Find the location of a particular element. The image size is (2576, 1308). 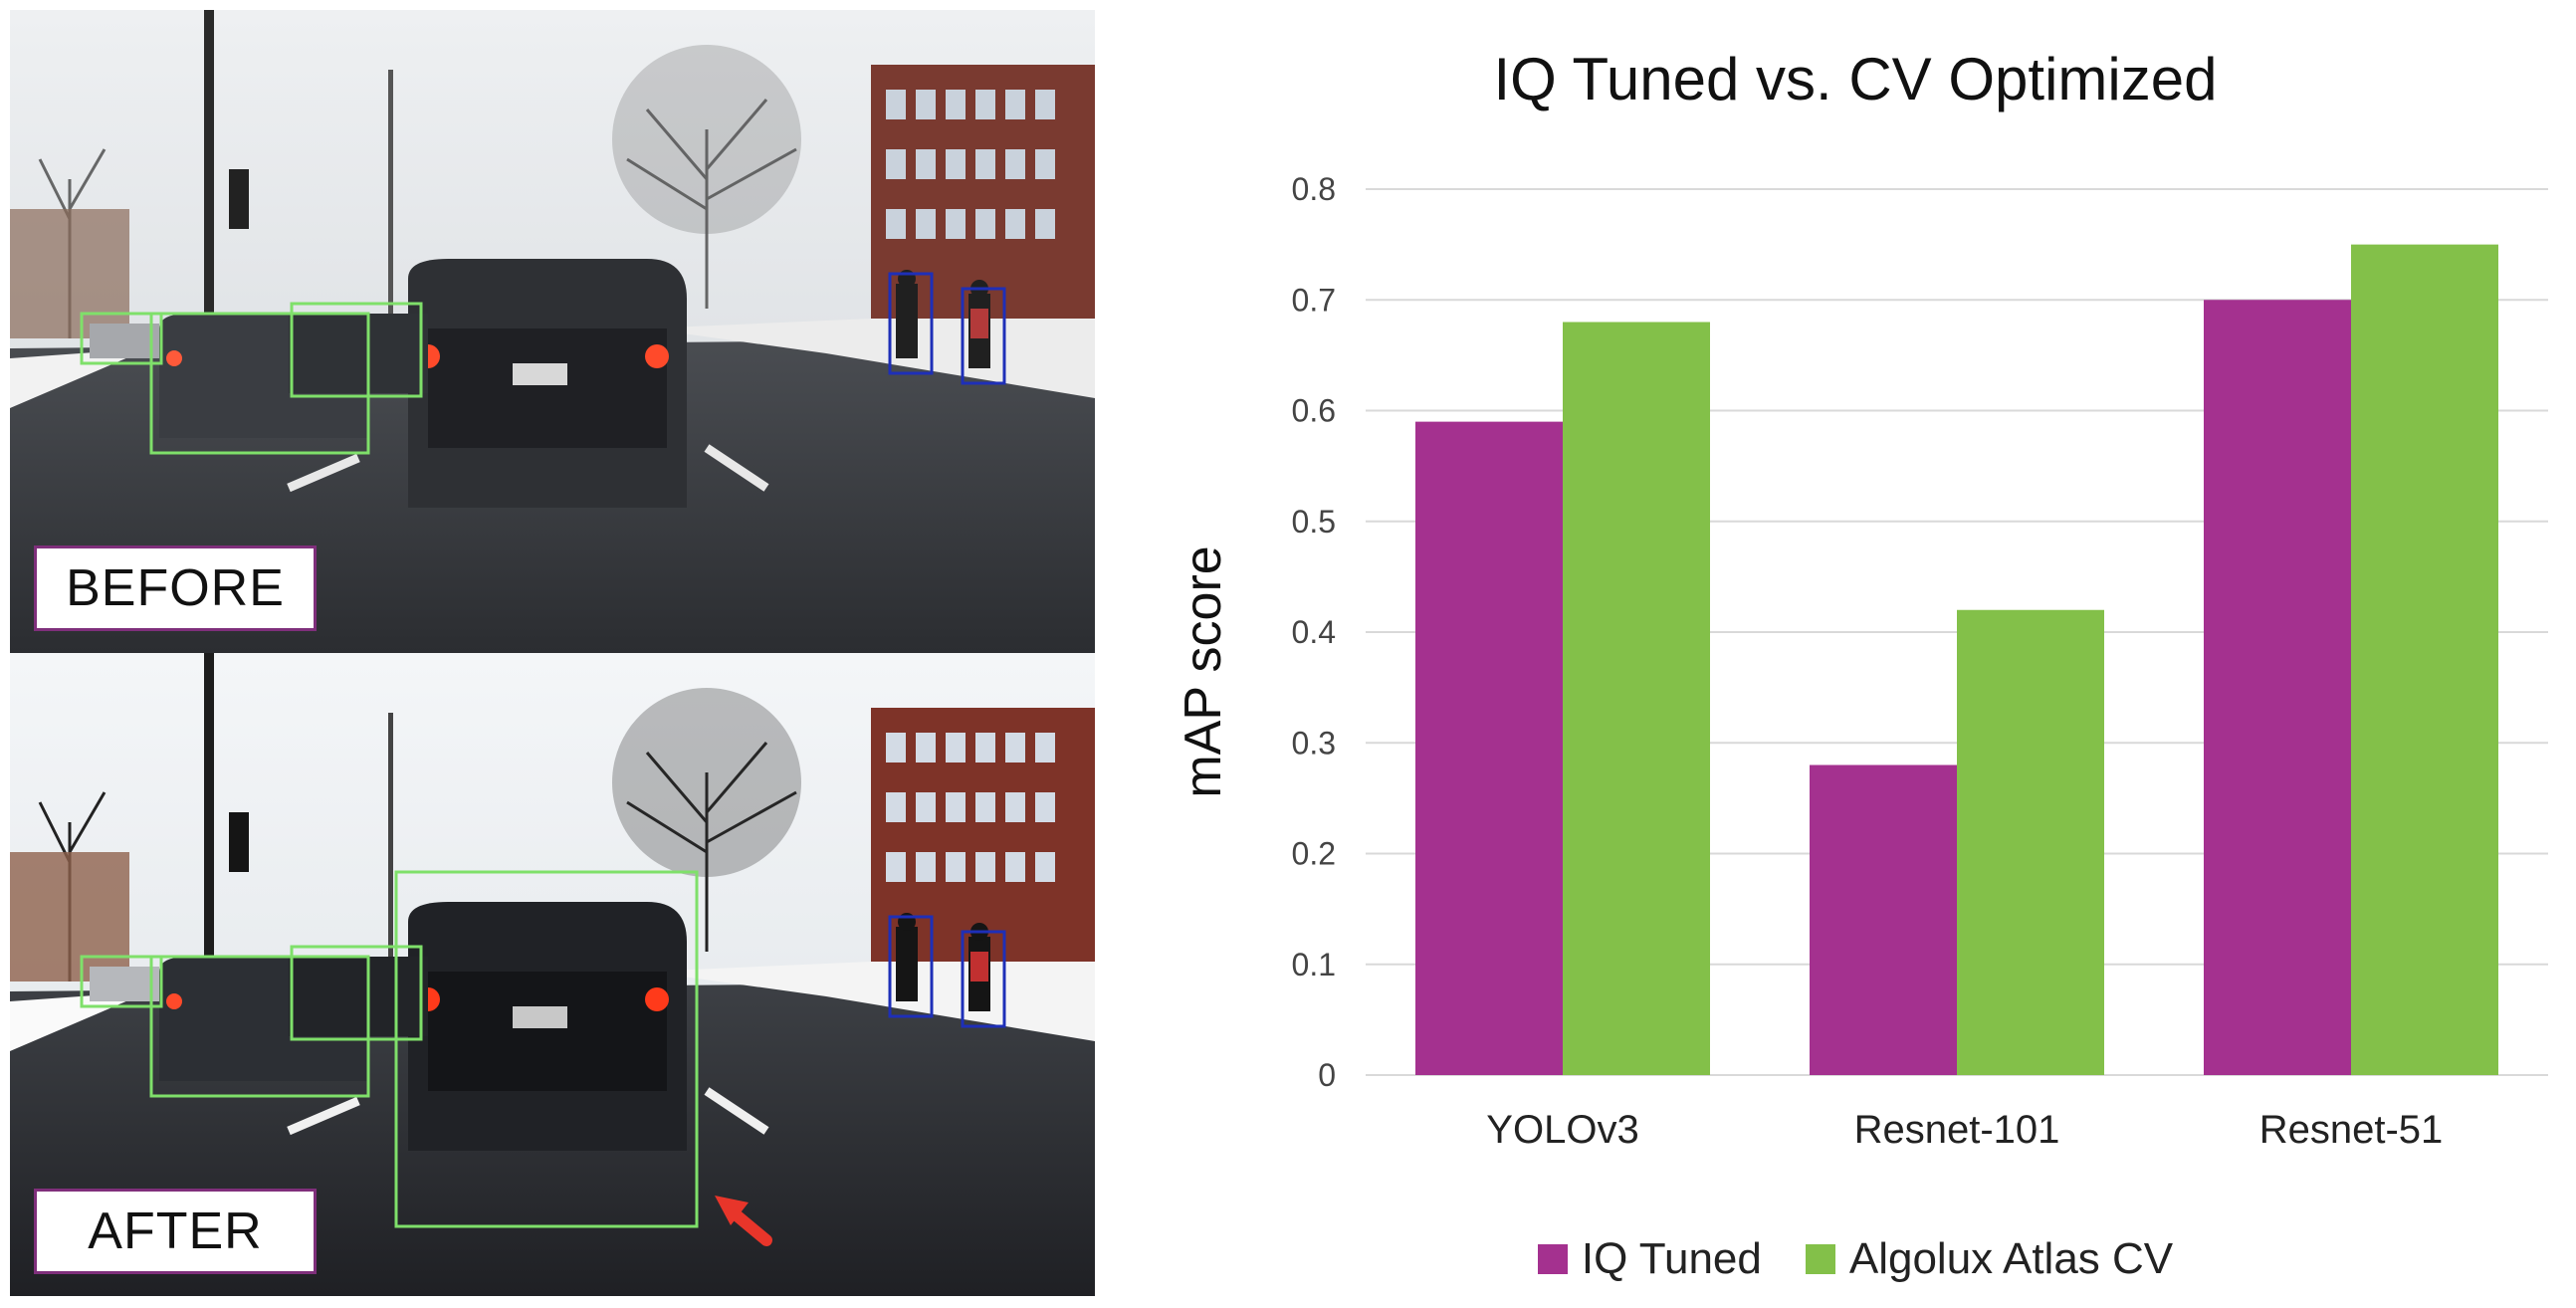

legend-label-iq-tuned: IQ Tuned is located at coordinates (1671, 1258).